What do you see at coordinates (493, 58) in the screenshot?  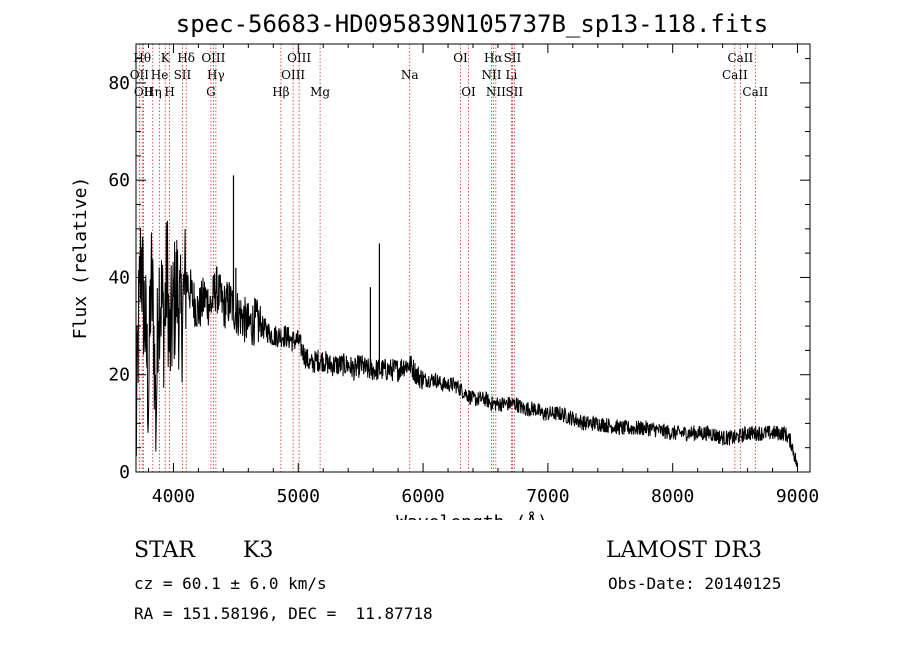 I see `line-label-20: Hα` at bounding box center [493, 58].